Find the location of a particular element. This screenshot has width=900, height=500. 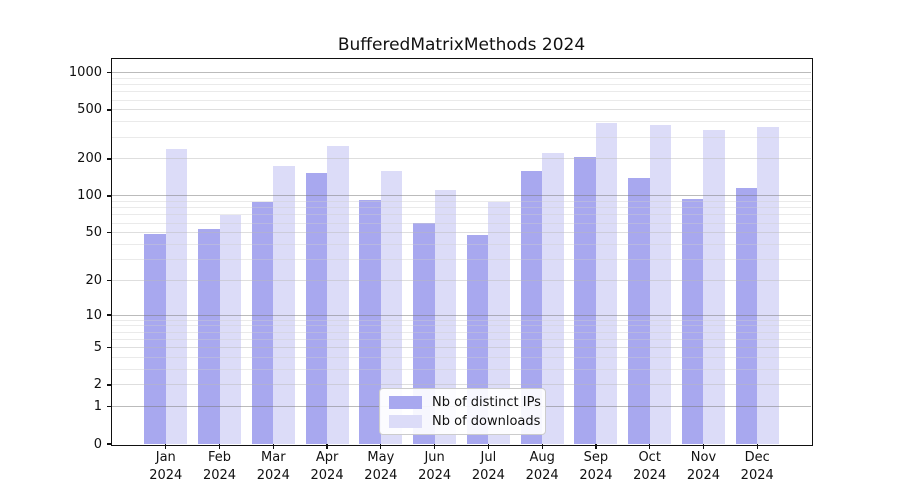

x-tick-month-text: Sep is located at coordinates (596, 457).